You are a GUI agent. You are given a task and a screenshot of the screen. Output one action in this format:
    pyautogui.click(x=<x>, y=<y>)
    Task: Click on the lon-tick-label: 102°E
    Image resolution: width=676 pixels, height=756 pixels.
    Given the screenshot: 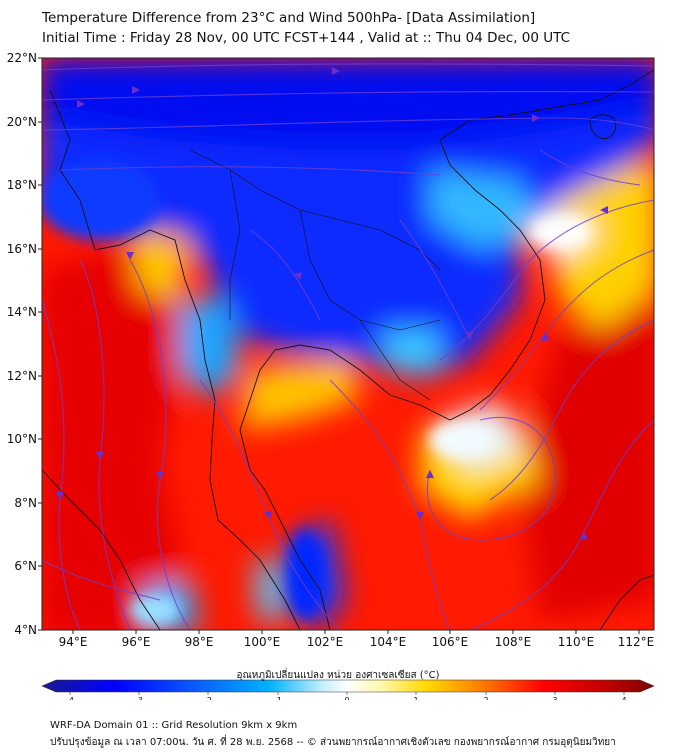 What is the action you would take?
    pyautogui.click(x=325, y=642)
    